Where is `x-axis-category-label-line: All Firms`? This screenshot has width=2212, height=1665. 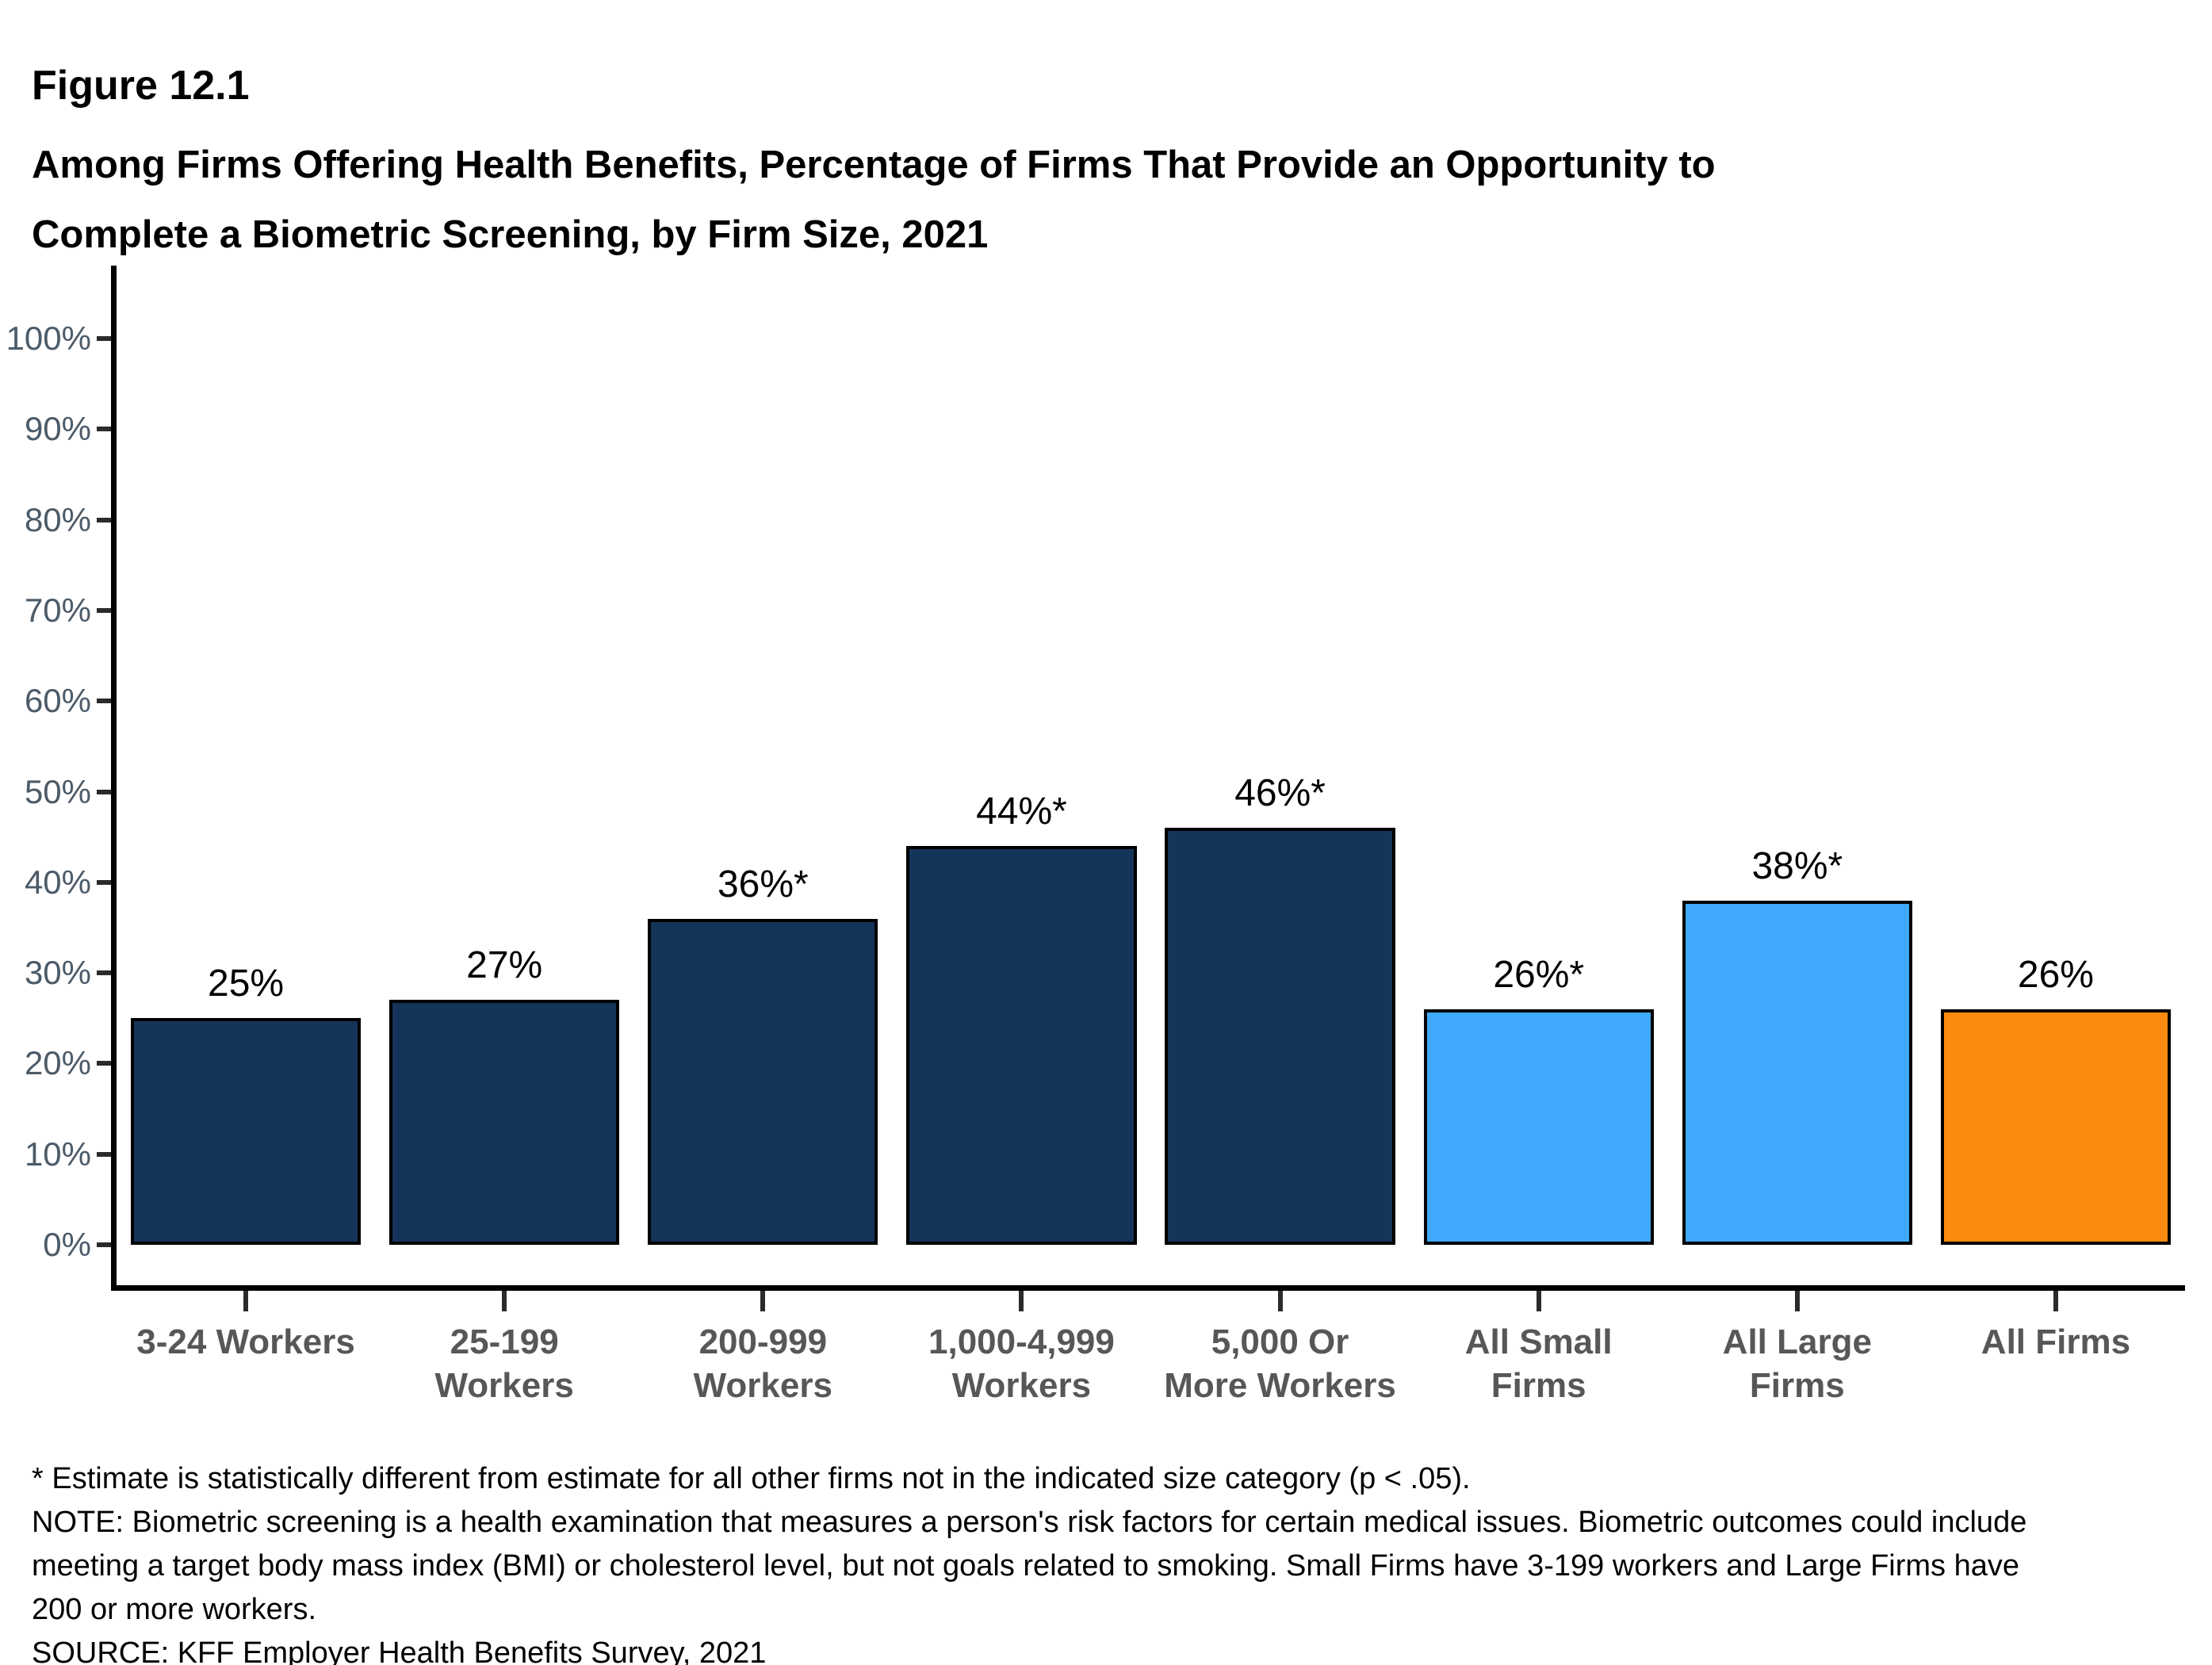
x-axis-category-label-line: All Firms is located at coordinates (2055, 1341).